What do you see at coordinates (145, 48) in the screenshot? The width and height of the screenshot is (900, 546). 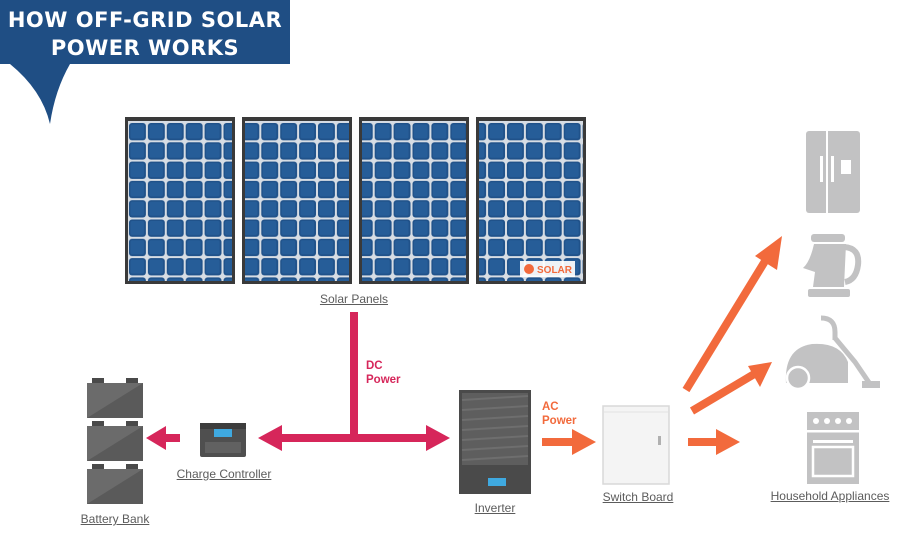 I see `page-title-line-2: POWER WORKS` at bounding box center [145, 48].